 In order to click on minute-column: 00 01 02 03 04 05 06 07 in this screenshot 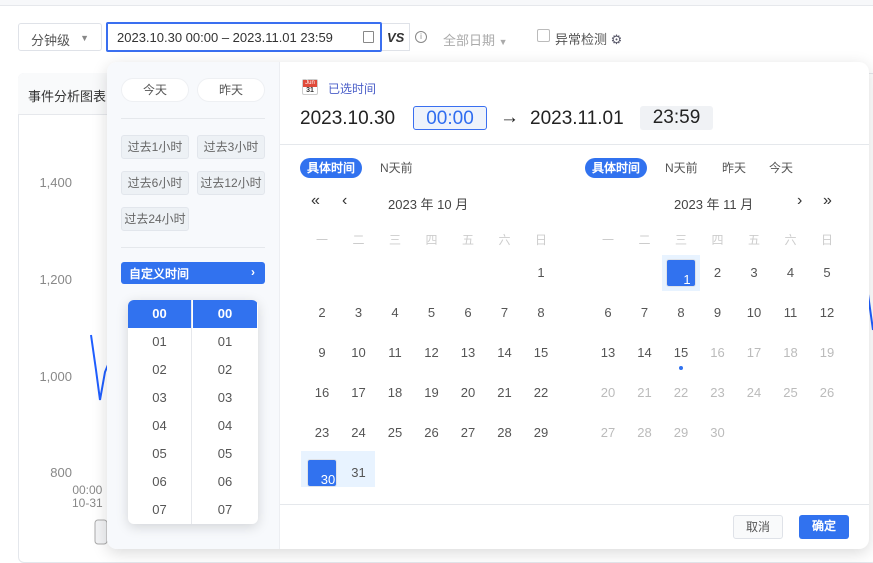, I will do `click(225, 412)`.